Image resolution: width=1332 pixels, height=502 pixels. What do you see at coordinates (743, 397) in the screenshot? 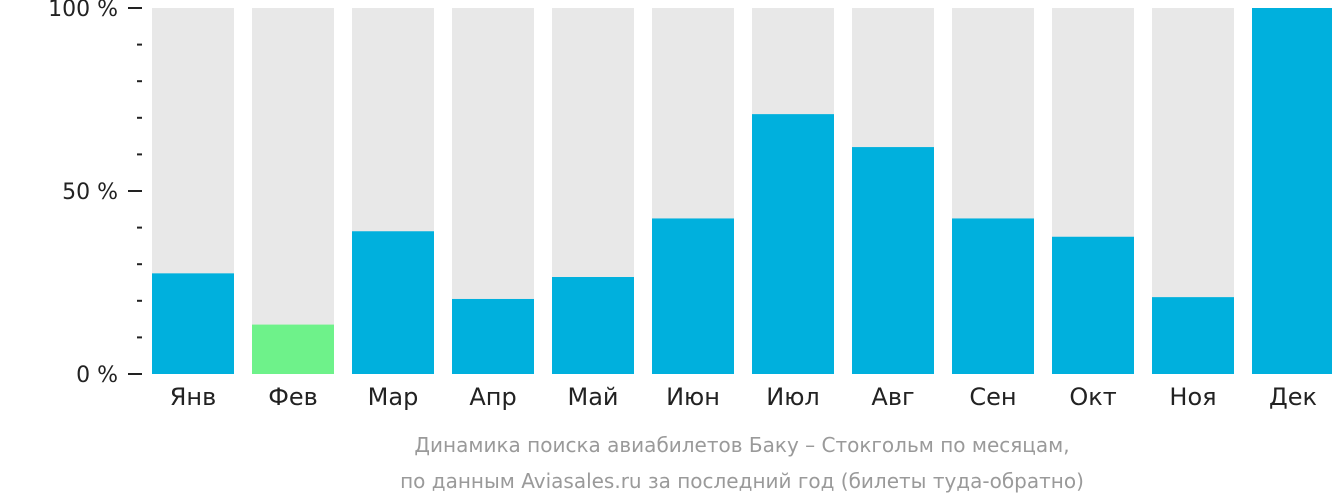
I see `x-axis-labels: Янв Фев Мар Апр Май Июн Июл Авг Сен Окт Ноя Дек` at bounding box center [743, 397].